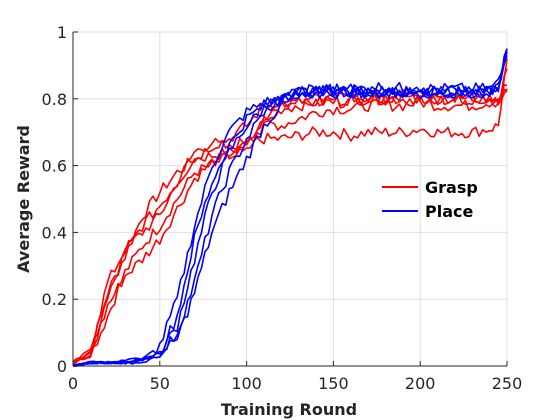 This screenshot has height=420, width=560. What do you see at coordinates (54, 232) in the screenshot?
I see `y-tick-label: 0.4` at bounding box center [54, 232].